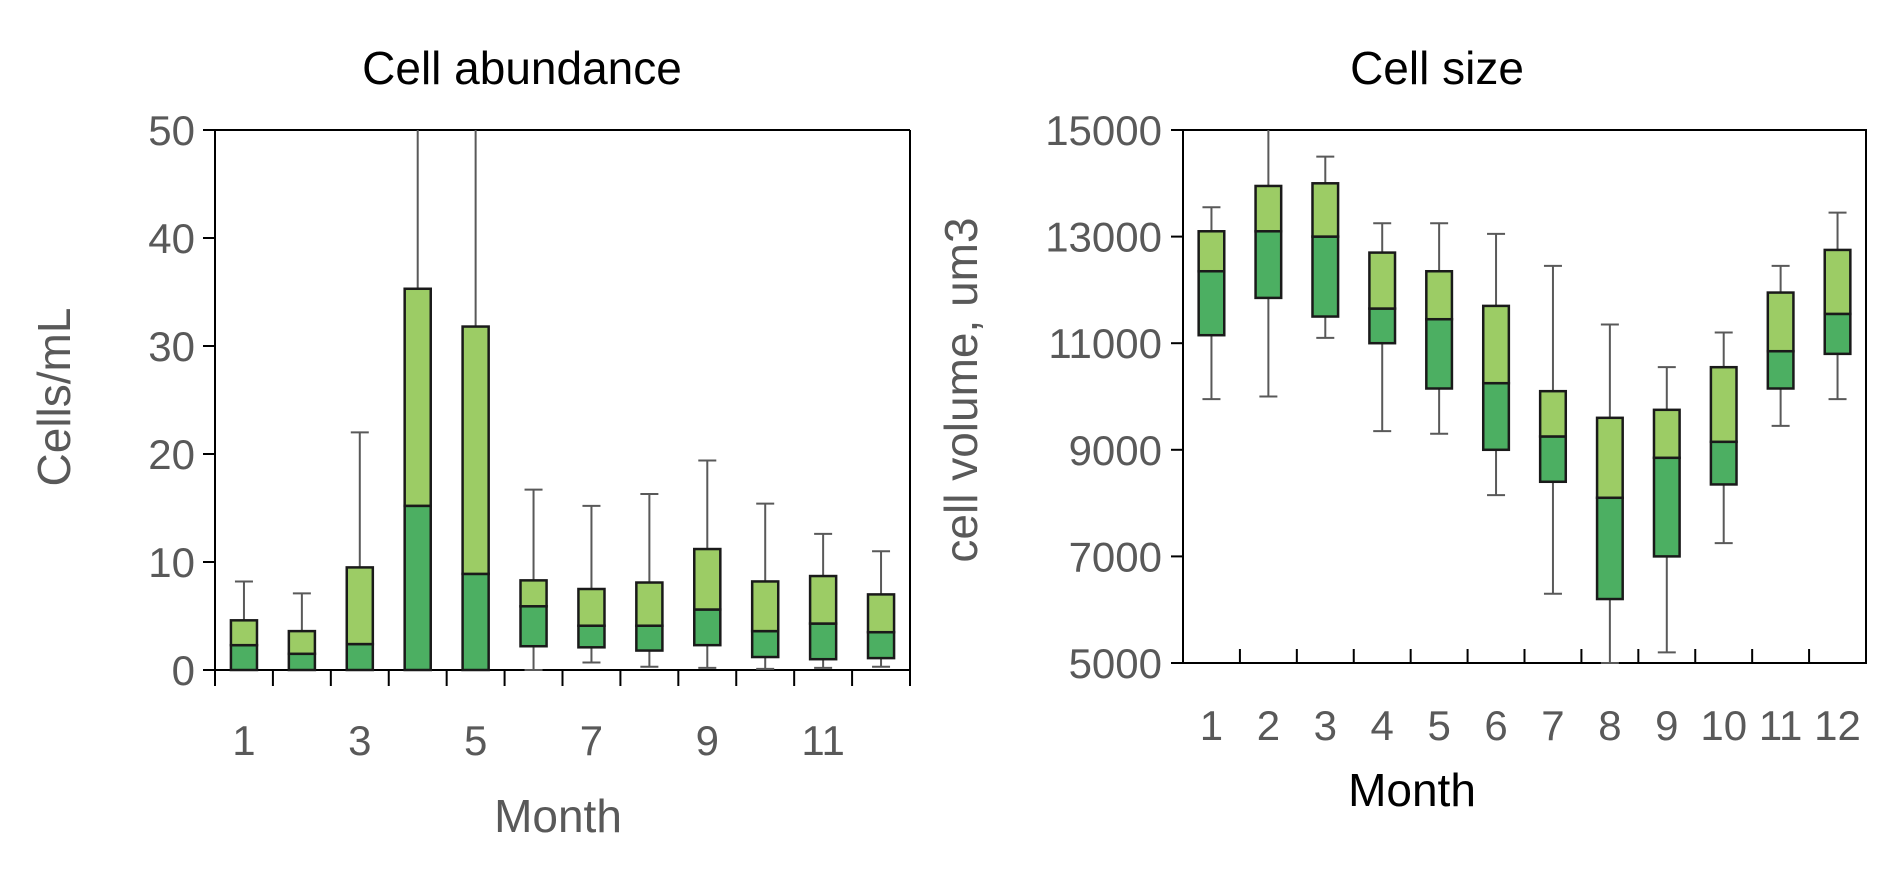 The image size is (1898, 891). Describe the element at coordinates (54, 397) in the screenshot. I see `y-axis-label: Cells/mL` at that location.